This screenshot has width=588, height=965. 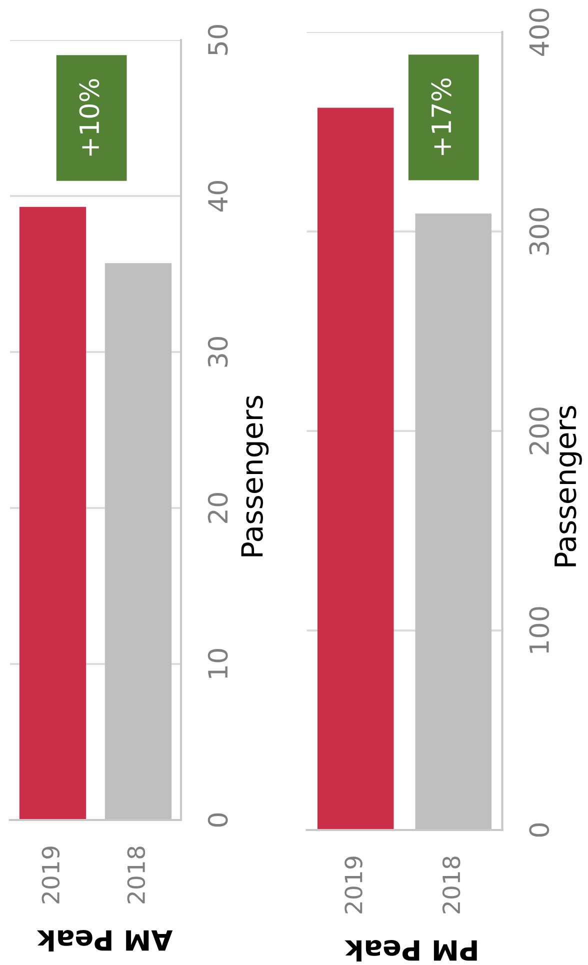 What do you see at coordinates (218, 351) in the screenshot?
I see `y-tick-label: 30` at bounding box center [218, 351].